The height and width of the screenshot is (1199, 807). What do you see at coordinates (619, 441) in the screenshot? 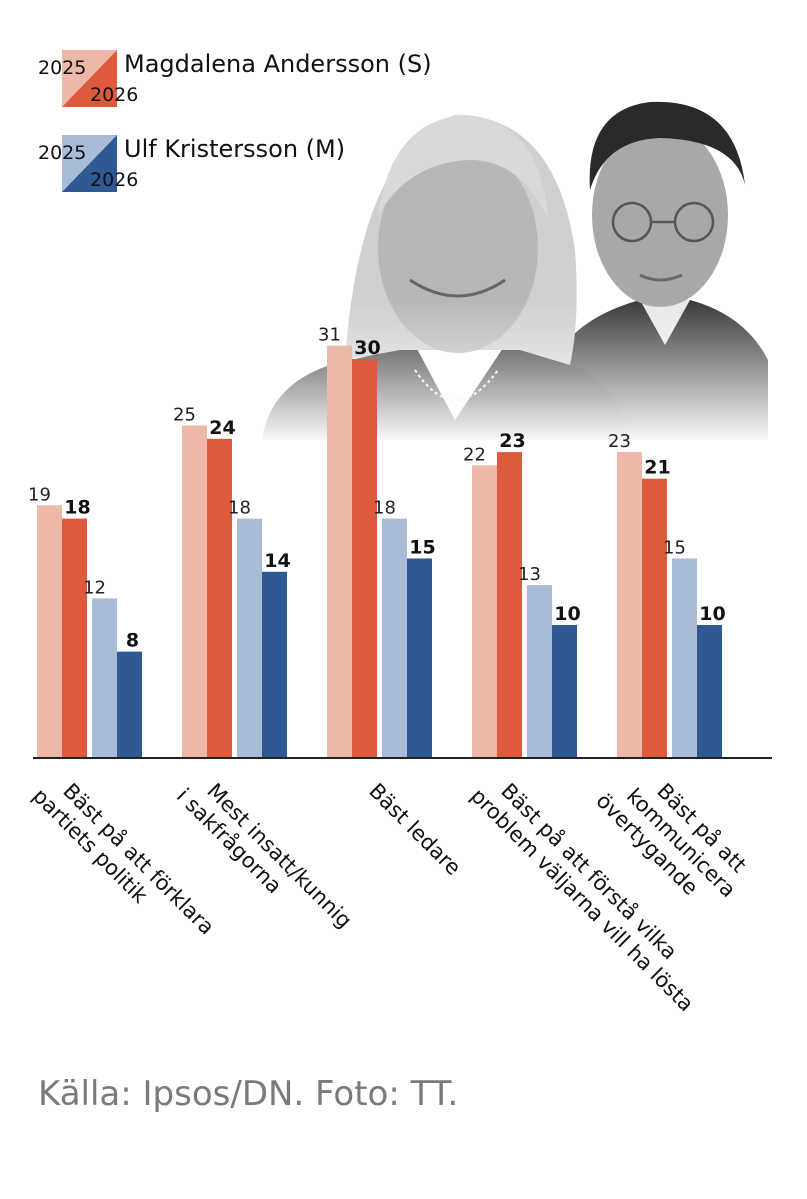
I see `value-label-series0-cat4: 23` at bounding box center [619, 441].